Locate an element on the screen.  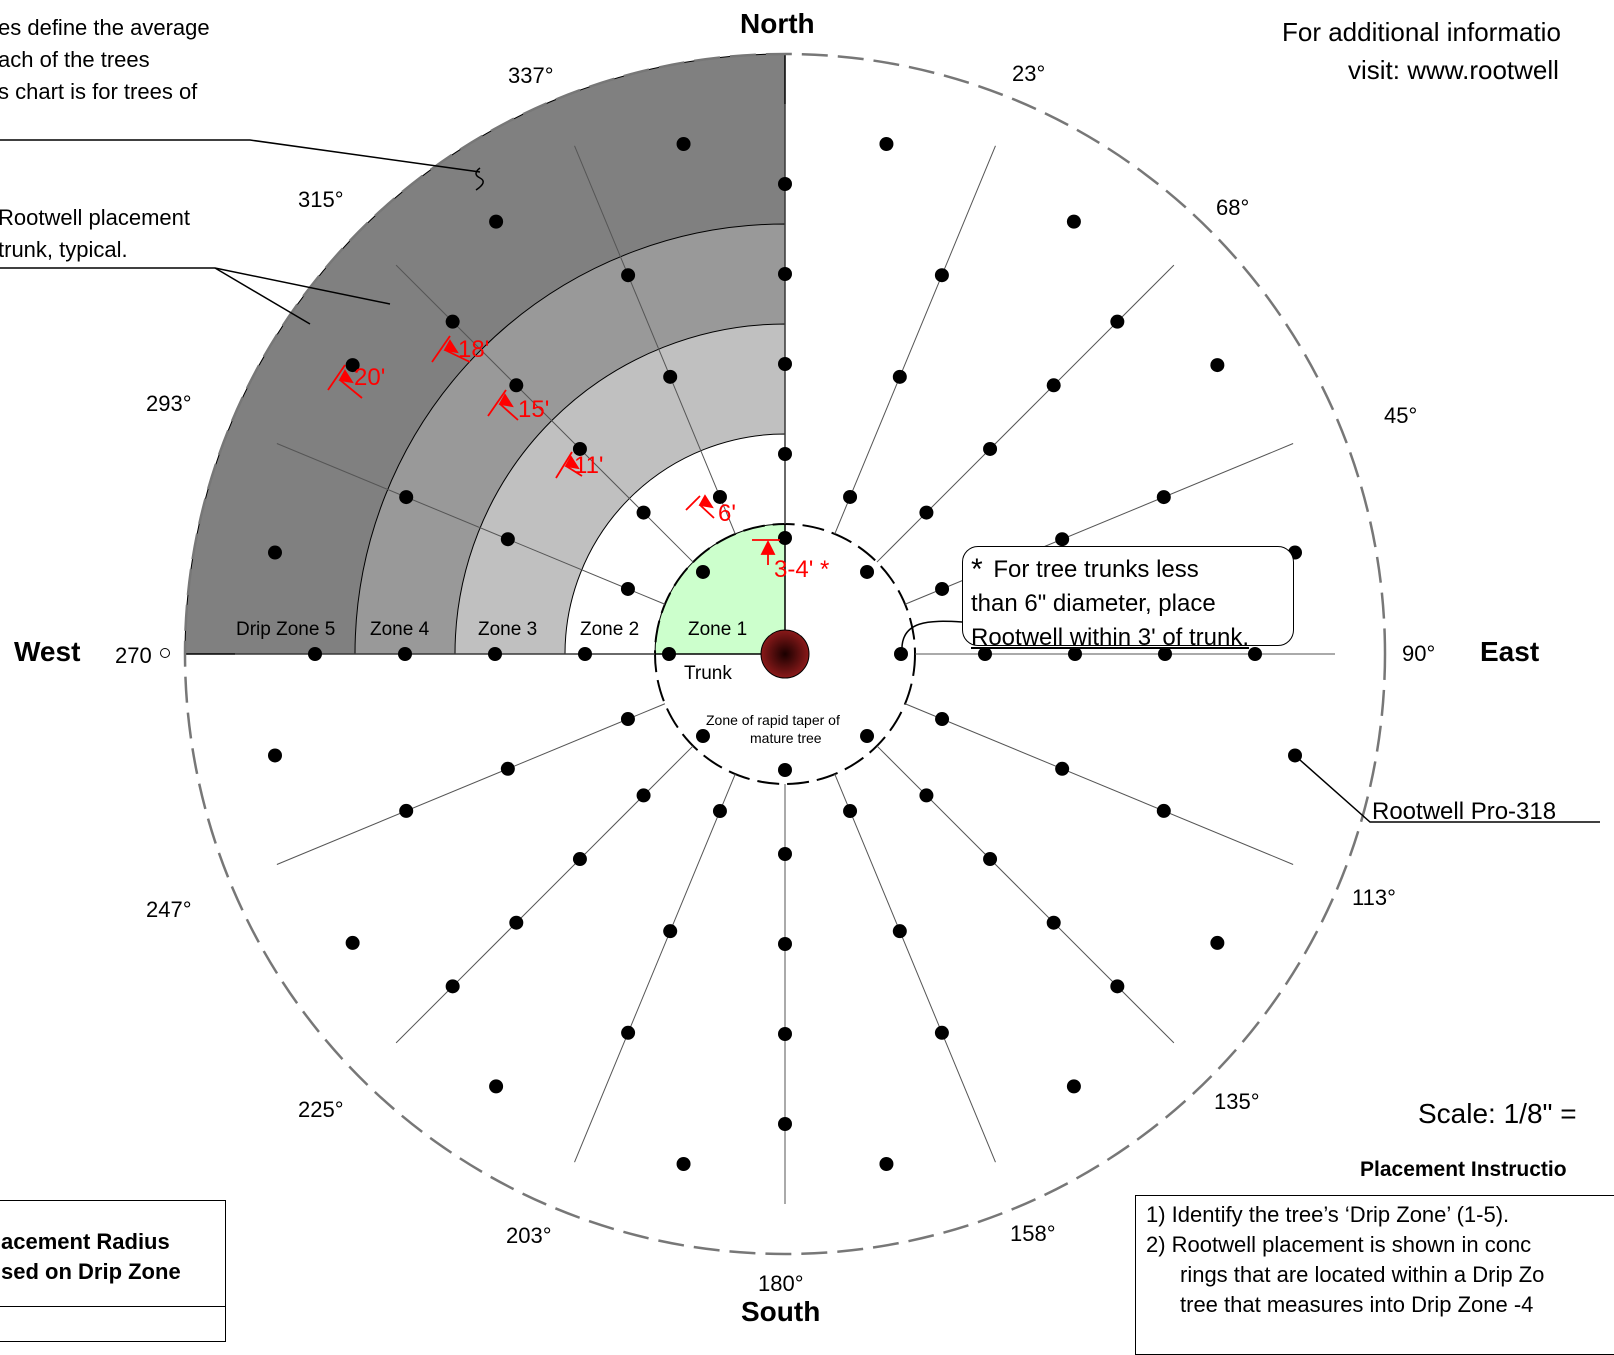
callout-line-2: than 6" diameter, place is located at coordinates (1093, 603).